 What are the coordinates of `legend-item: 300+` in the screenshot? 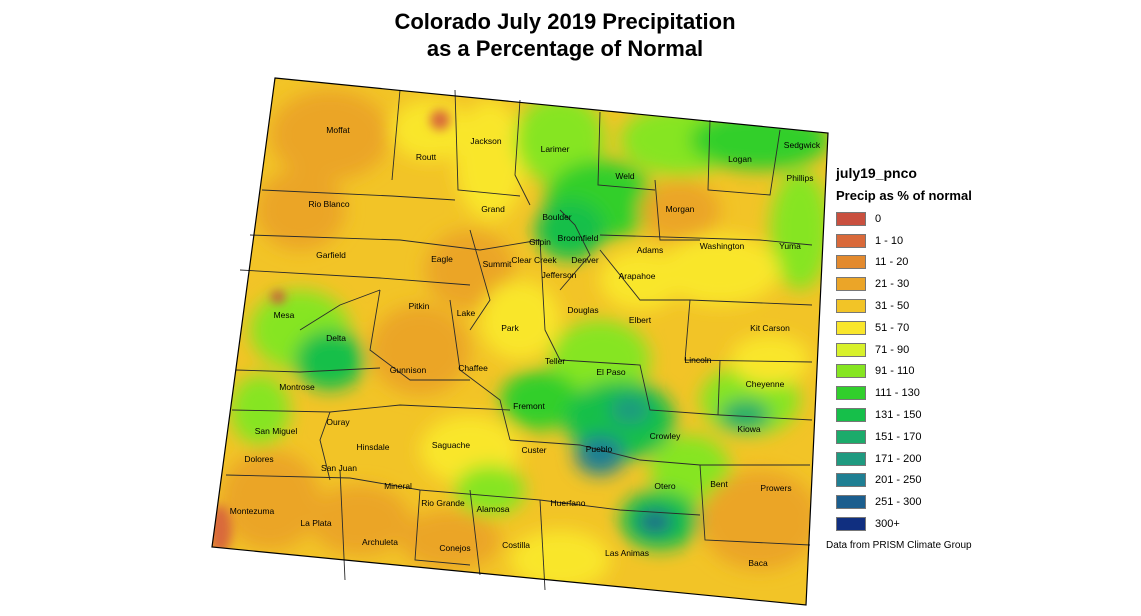 It's located at (986, 524).